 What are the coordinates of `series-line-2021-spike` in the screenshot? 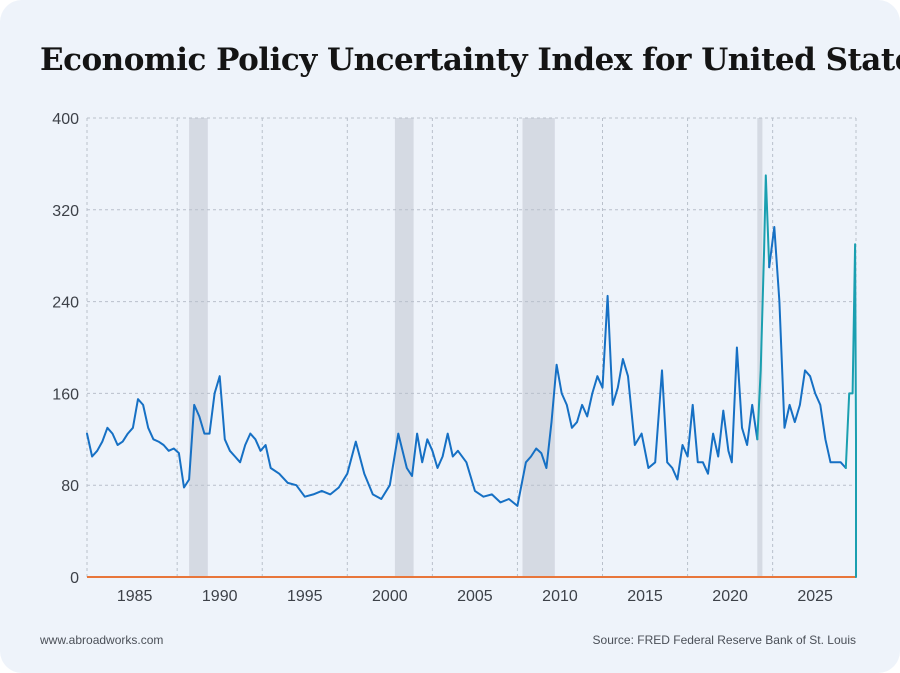 It's located at (763, 307).